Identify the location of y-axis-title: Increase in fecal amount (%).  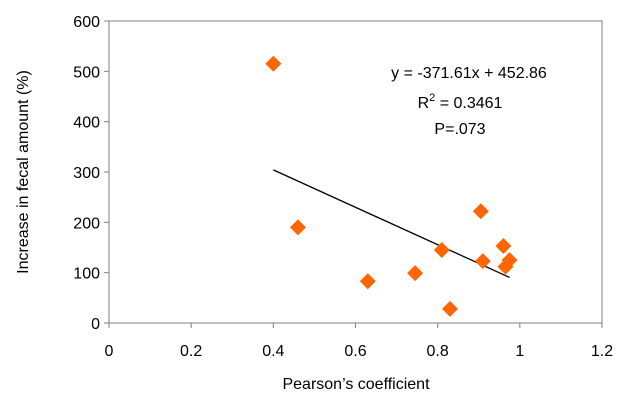
(23, 172).